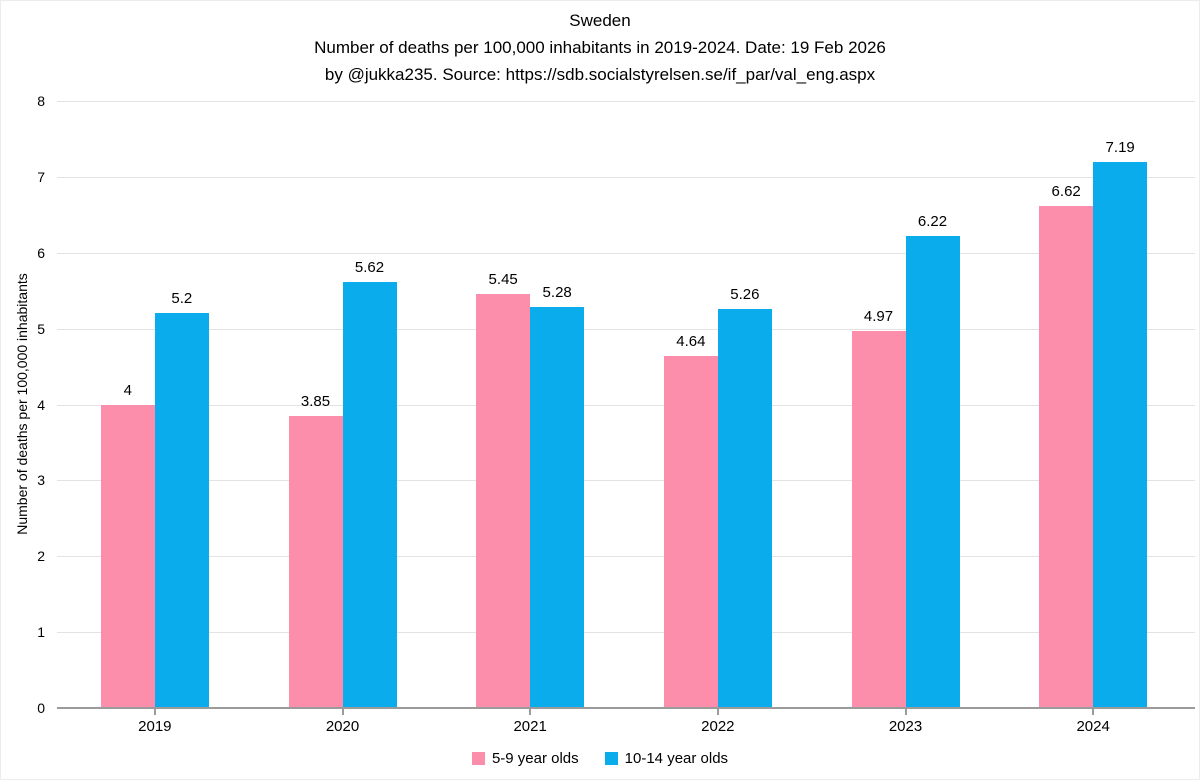 This screenshot has width=1200, height=780. I want to click on chart-title: Sweden, so click(600, 20).